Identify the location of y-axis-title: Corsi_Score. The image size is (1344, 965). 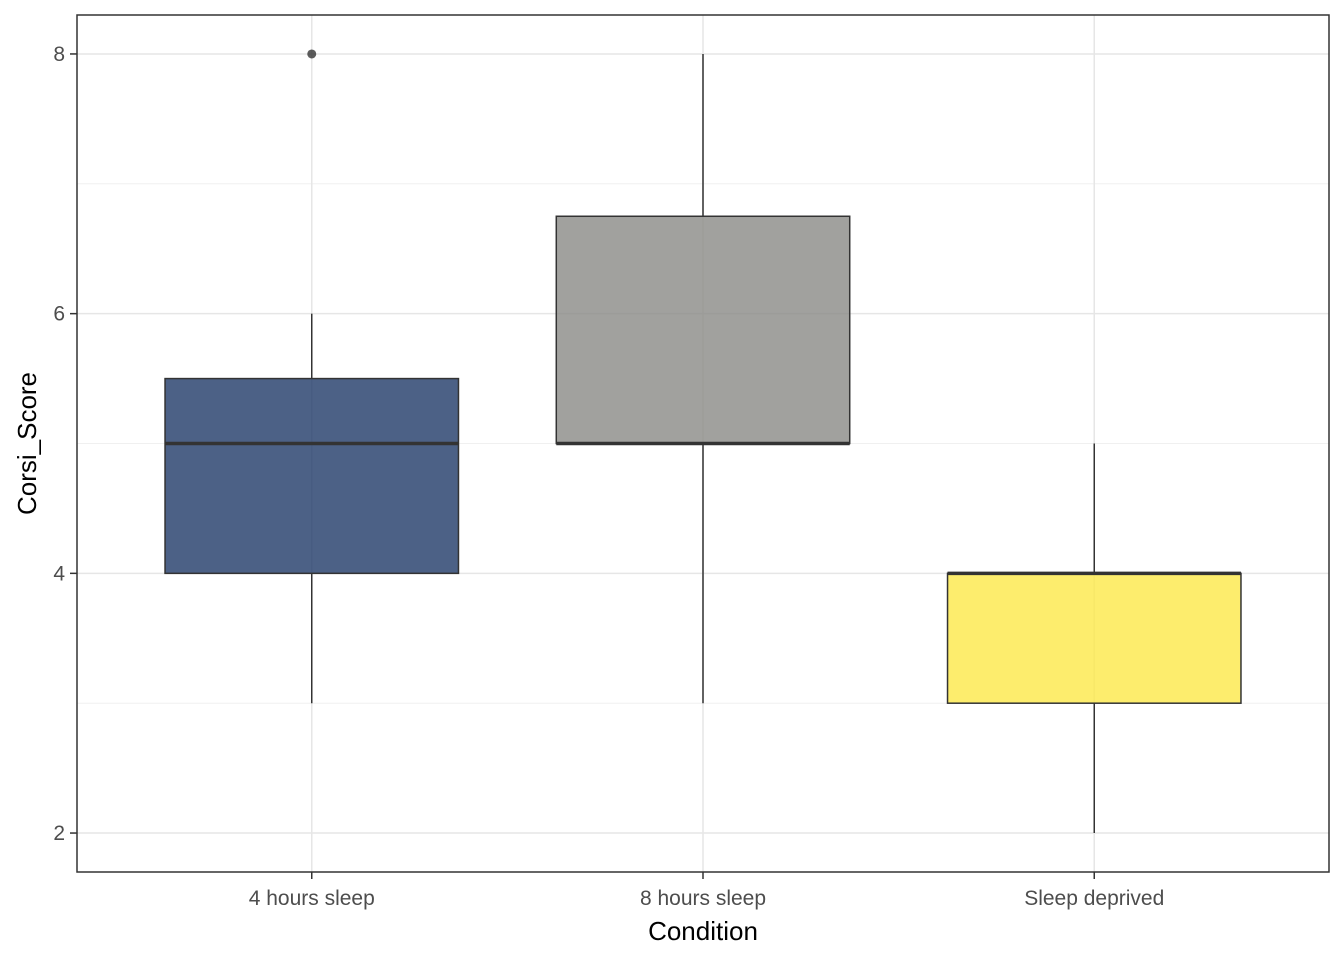
(27, 443).